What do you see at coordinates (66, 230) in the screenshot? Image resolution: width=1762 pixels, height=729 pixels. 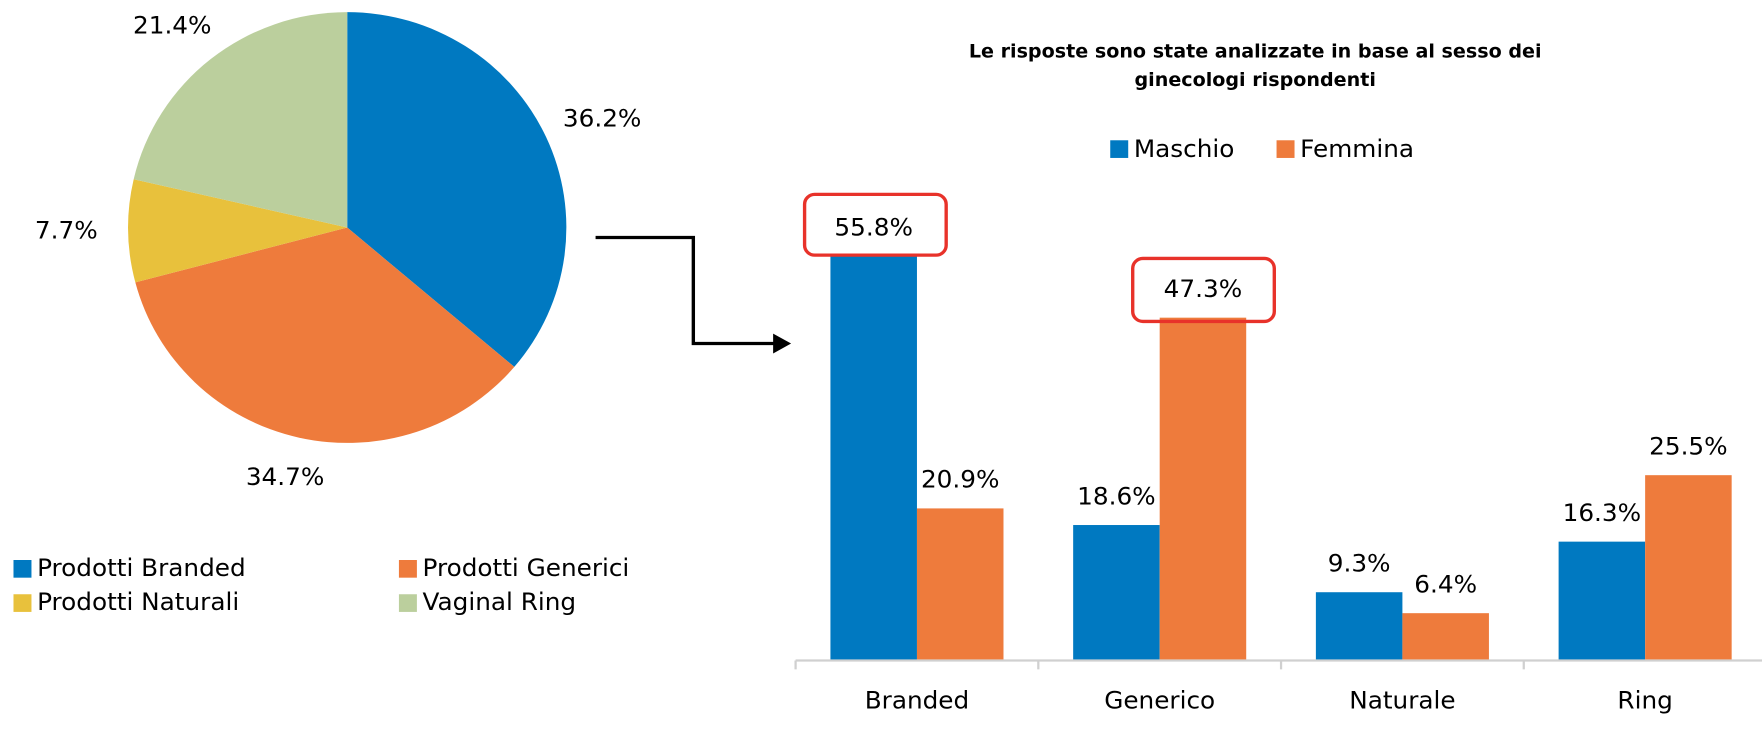 I see `data-label: 7.7%` at bounding box center [66, 230].